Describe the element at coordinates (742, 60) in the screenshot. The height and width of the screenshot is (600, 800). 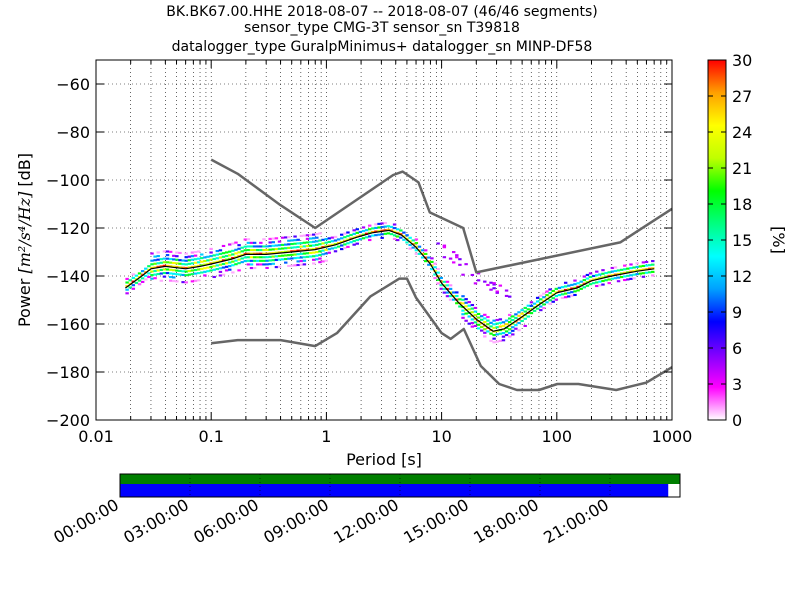
I see `colorbar-tick-label: 30` at that location.